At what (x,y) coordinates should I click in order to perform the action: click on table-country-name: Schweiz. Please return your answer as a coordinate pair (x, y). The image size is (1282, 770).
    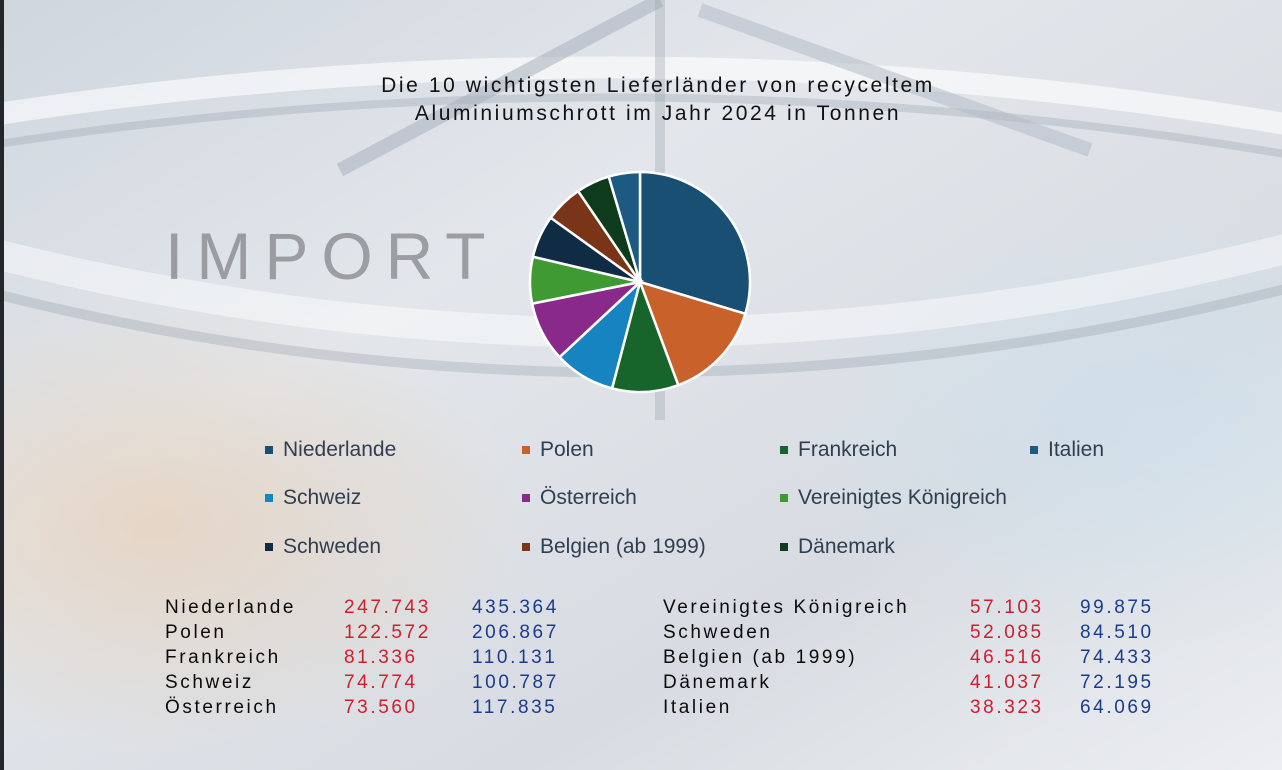
    Looking at the image, I should click on (209, 682).